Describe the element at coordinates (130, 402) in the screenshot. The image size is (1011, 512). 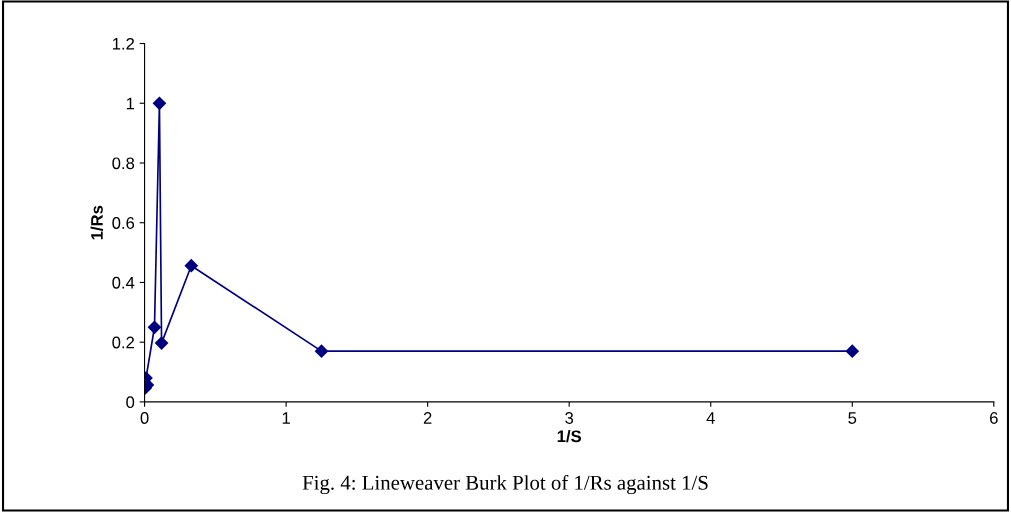
I see `y-tick-label: 0` at that location.